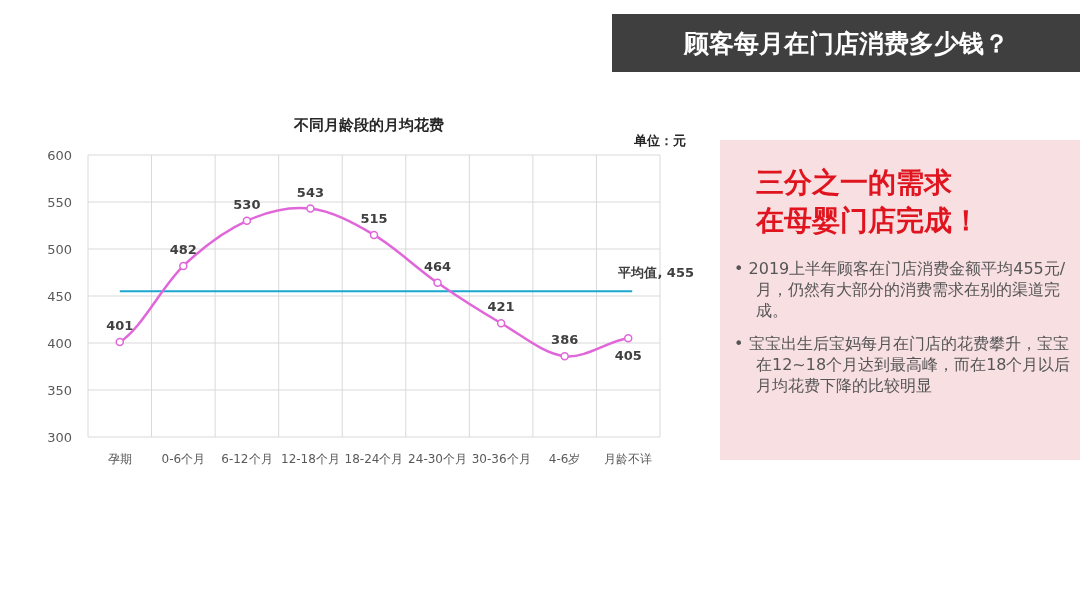  I want to click on x-tick-label: 18-24个月, so click(374, 459).